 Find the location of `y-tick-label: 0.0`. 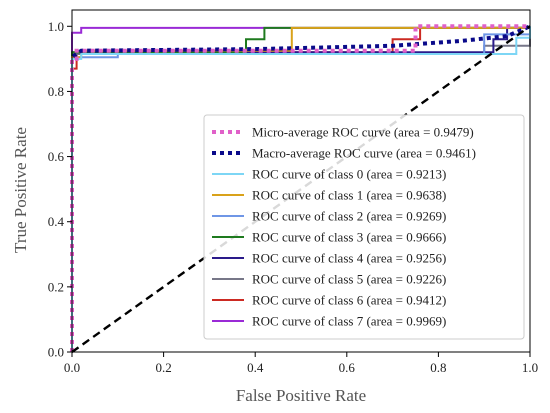

y-tick-label: 0.0 is located at coordinates (56, 352).